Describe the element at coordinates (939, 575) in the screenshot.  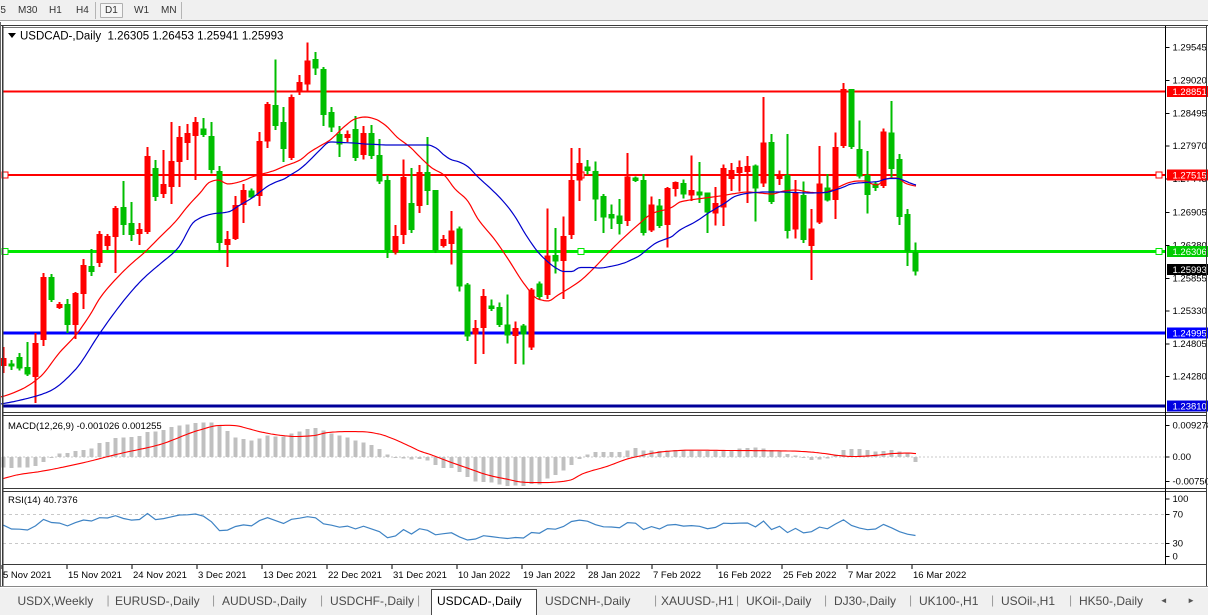
I see `svg-text: 16 Mar 2022` at that location.